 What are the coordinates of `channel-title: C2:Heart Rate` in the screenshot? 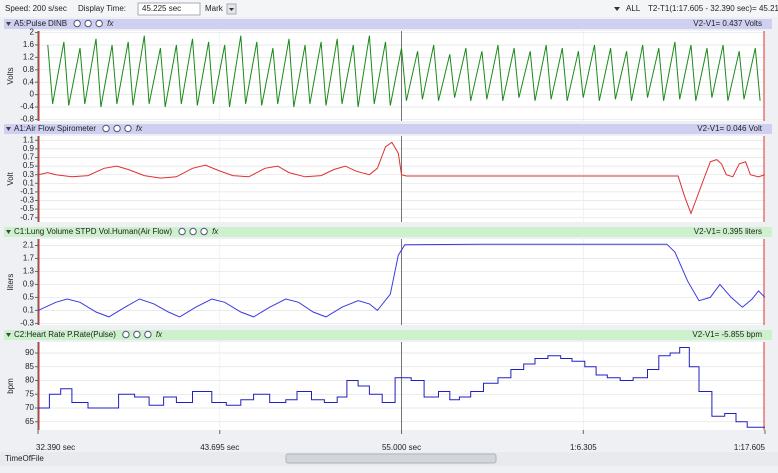 It's located at (40, 334).